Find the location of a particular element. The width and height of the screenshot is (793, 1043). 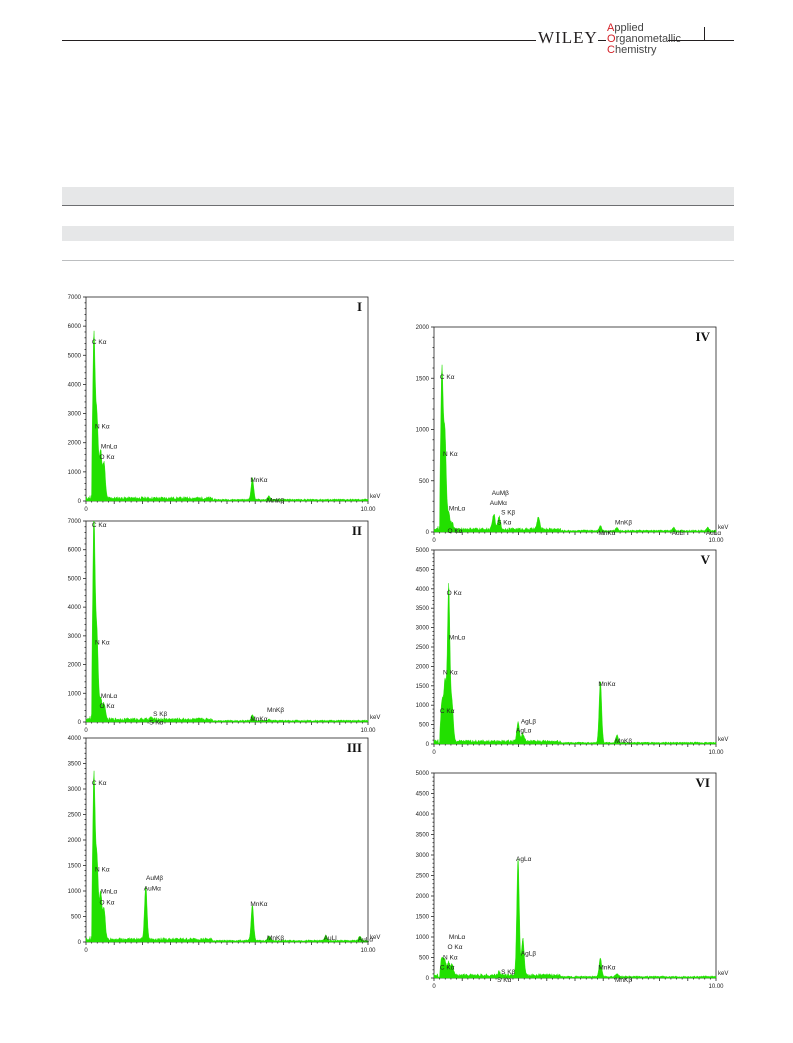

table-header-band is located at coordinates (398, 196).